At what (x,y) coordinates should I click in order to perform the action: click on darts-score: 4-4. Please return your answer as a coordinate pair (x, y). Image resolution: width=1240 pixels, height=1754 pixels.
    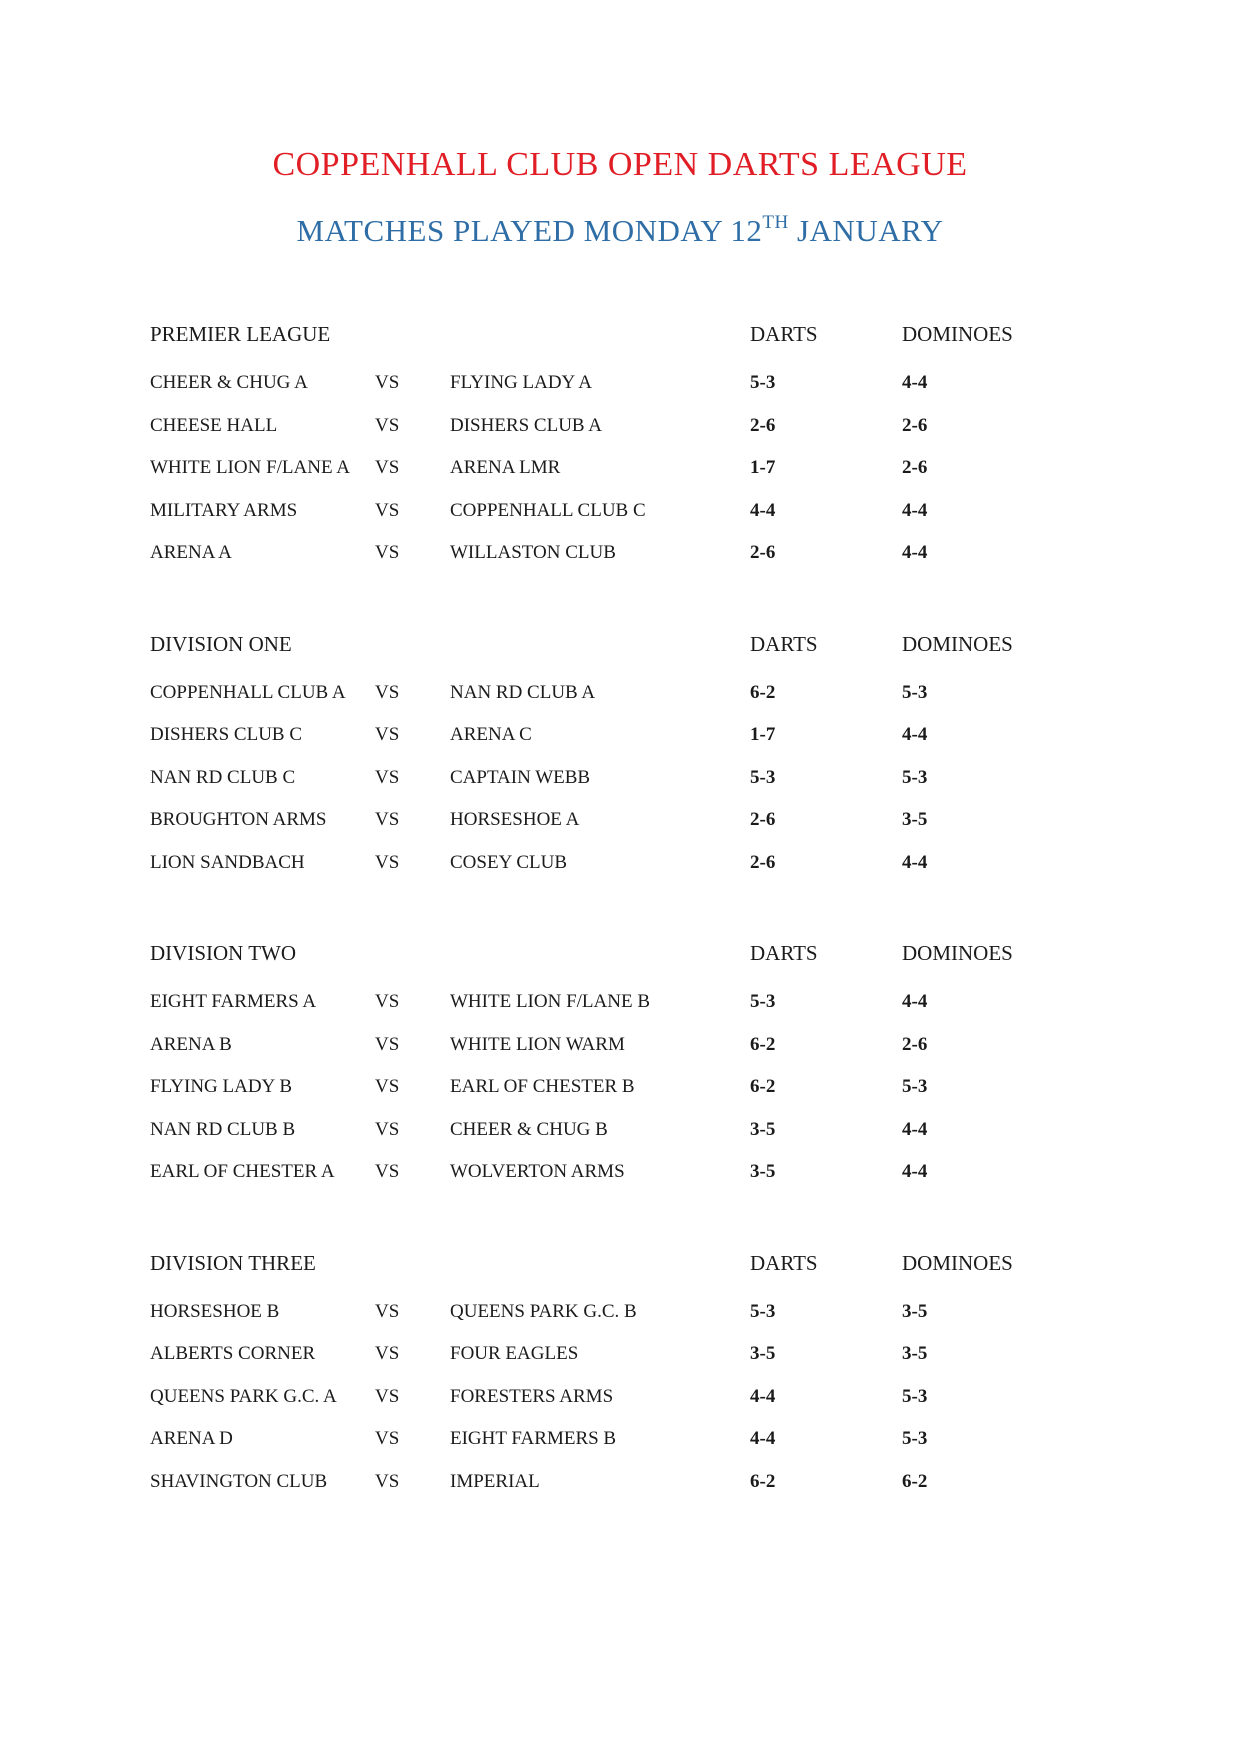
    Looking at the image, I should click on (763, 1396).